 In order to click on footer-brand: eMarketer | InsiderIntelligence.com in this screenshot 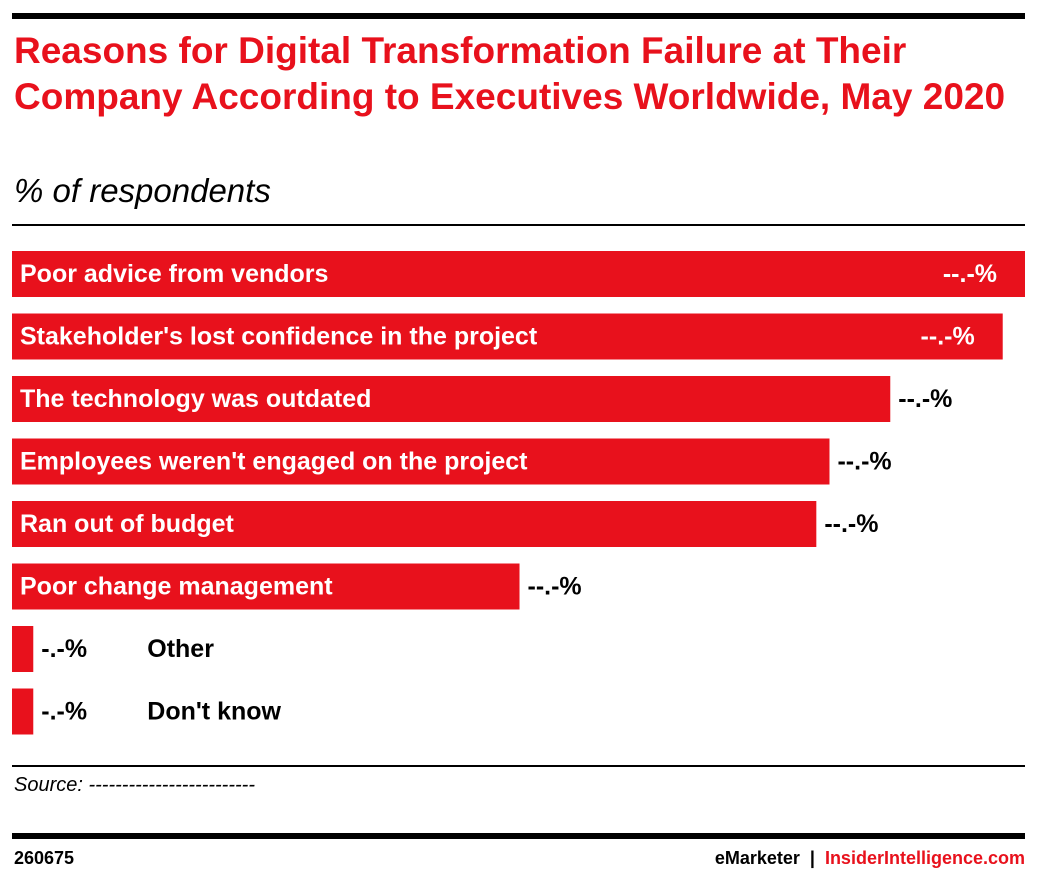, I will do `click(870, 858)`.